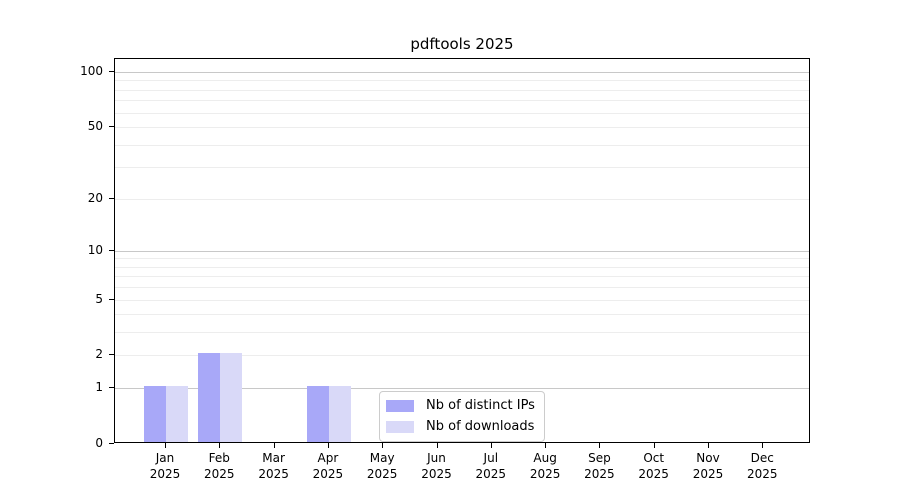 This screenshot has width=900, height=500. I want to click on bar-downloads-apr, so click(339, 414).